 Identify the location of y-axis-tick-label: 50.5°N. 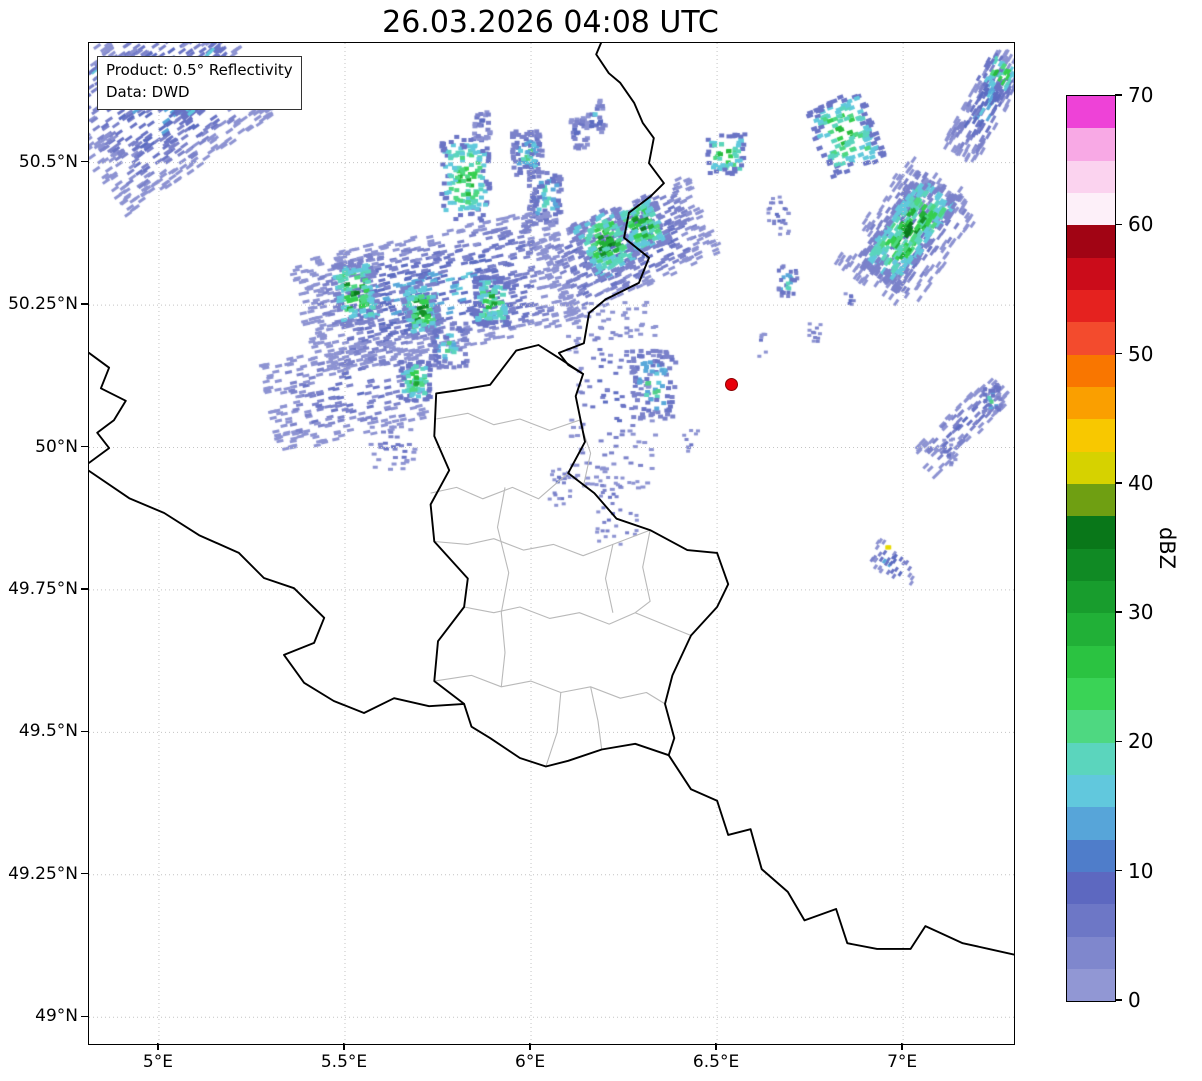
(48, 161).